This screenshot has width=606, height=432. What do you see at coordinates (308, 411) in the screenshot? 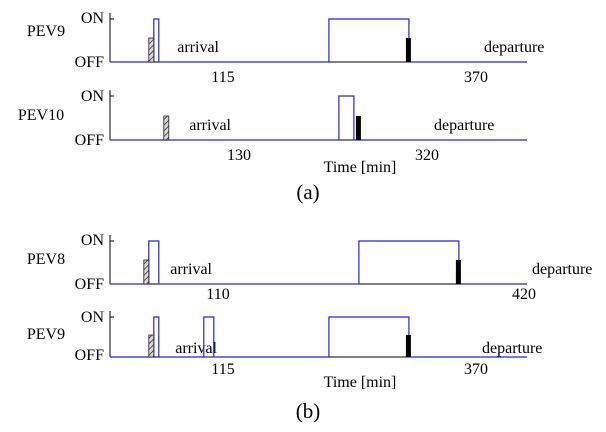
I see `subplot-label: (b)` at bounding box center [308, 411].